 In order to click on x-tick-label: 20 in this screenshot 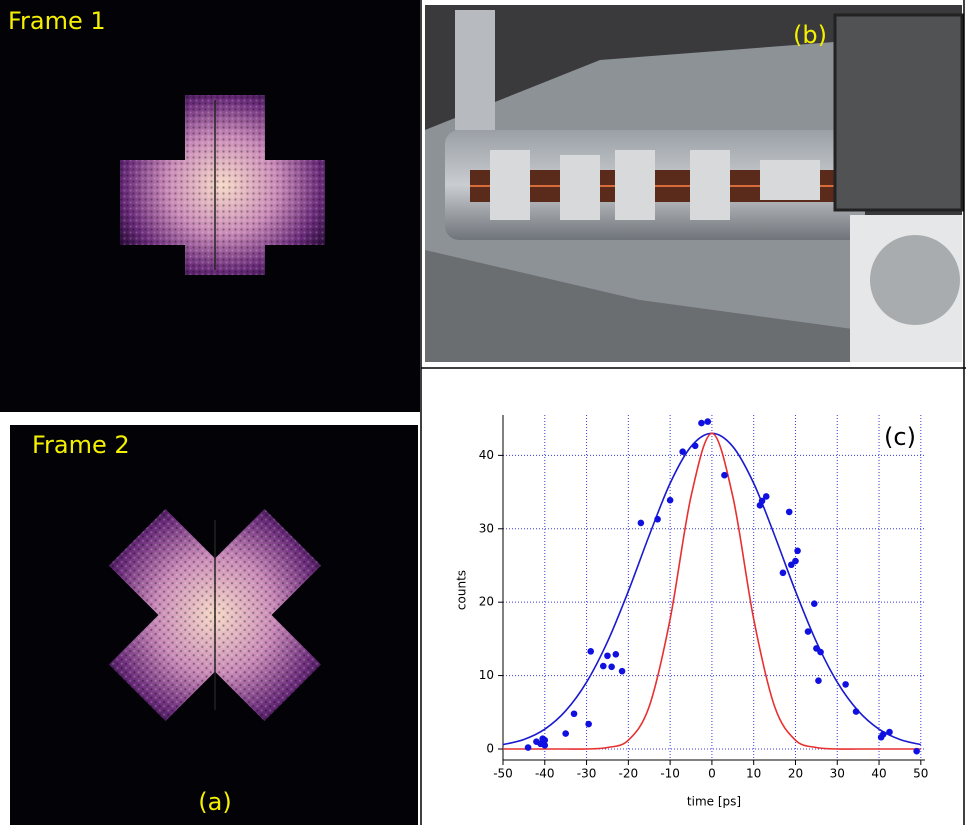, I will do `click(795, 774)`.